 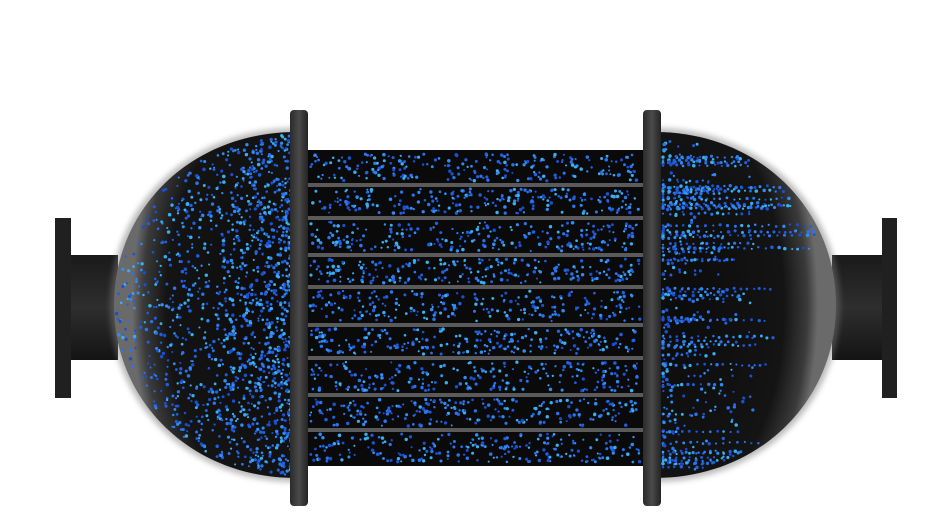 What do you see at coordinates (475, 325) in the screenshot?
I see `tube-wall` at bounding box center [475, 325].